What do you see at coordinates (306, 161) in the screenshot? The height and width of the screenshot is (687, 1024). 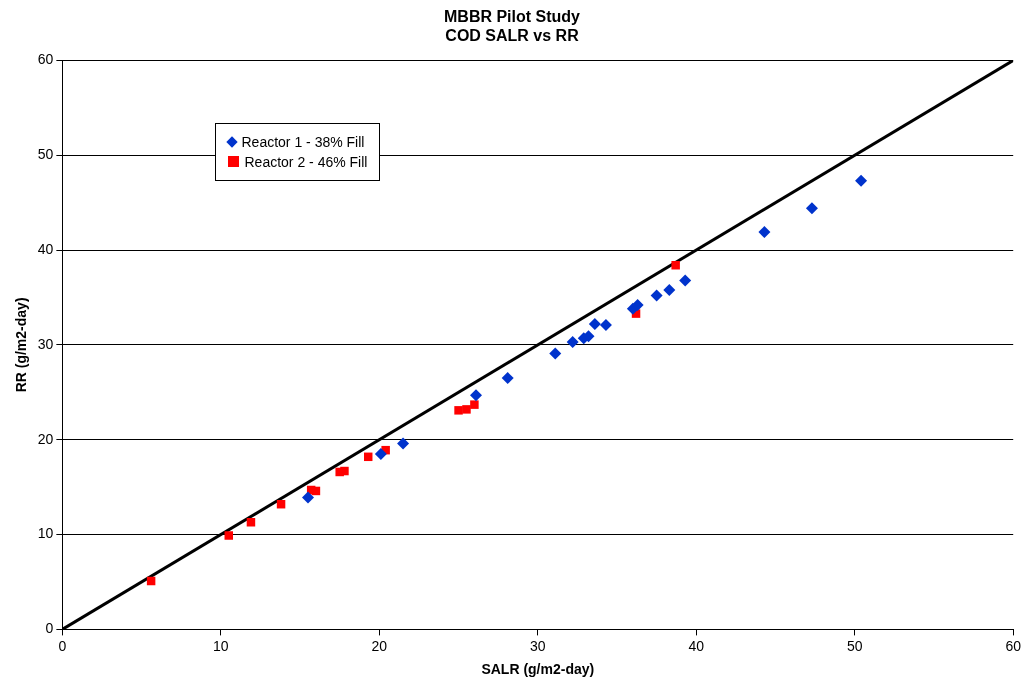 I see `legend-label: Reactor 2 - 46% Fill` at bounding box center [306, 161].